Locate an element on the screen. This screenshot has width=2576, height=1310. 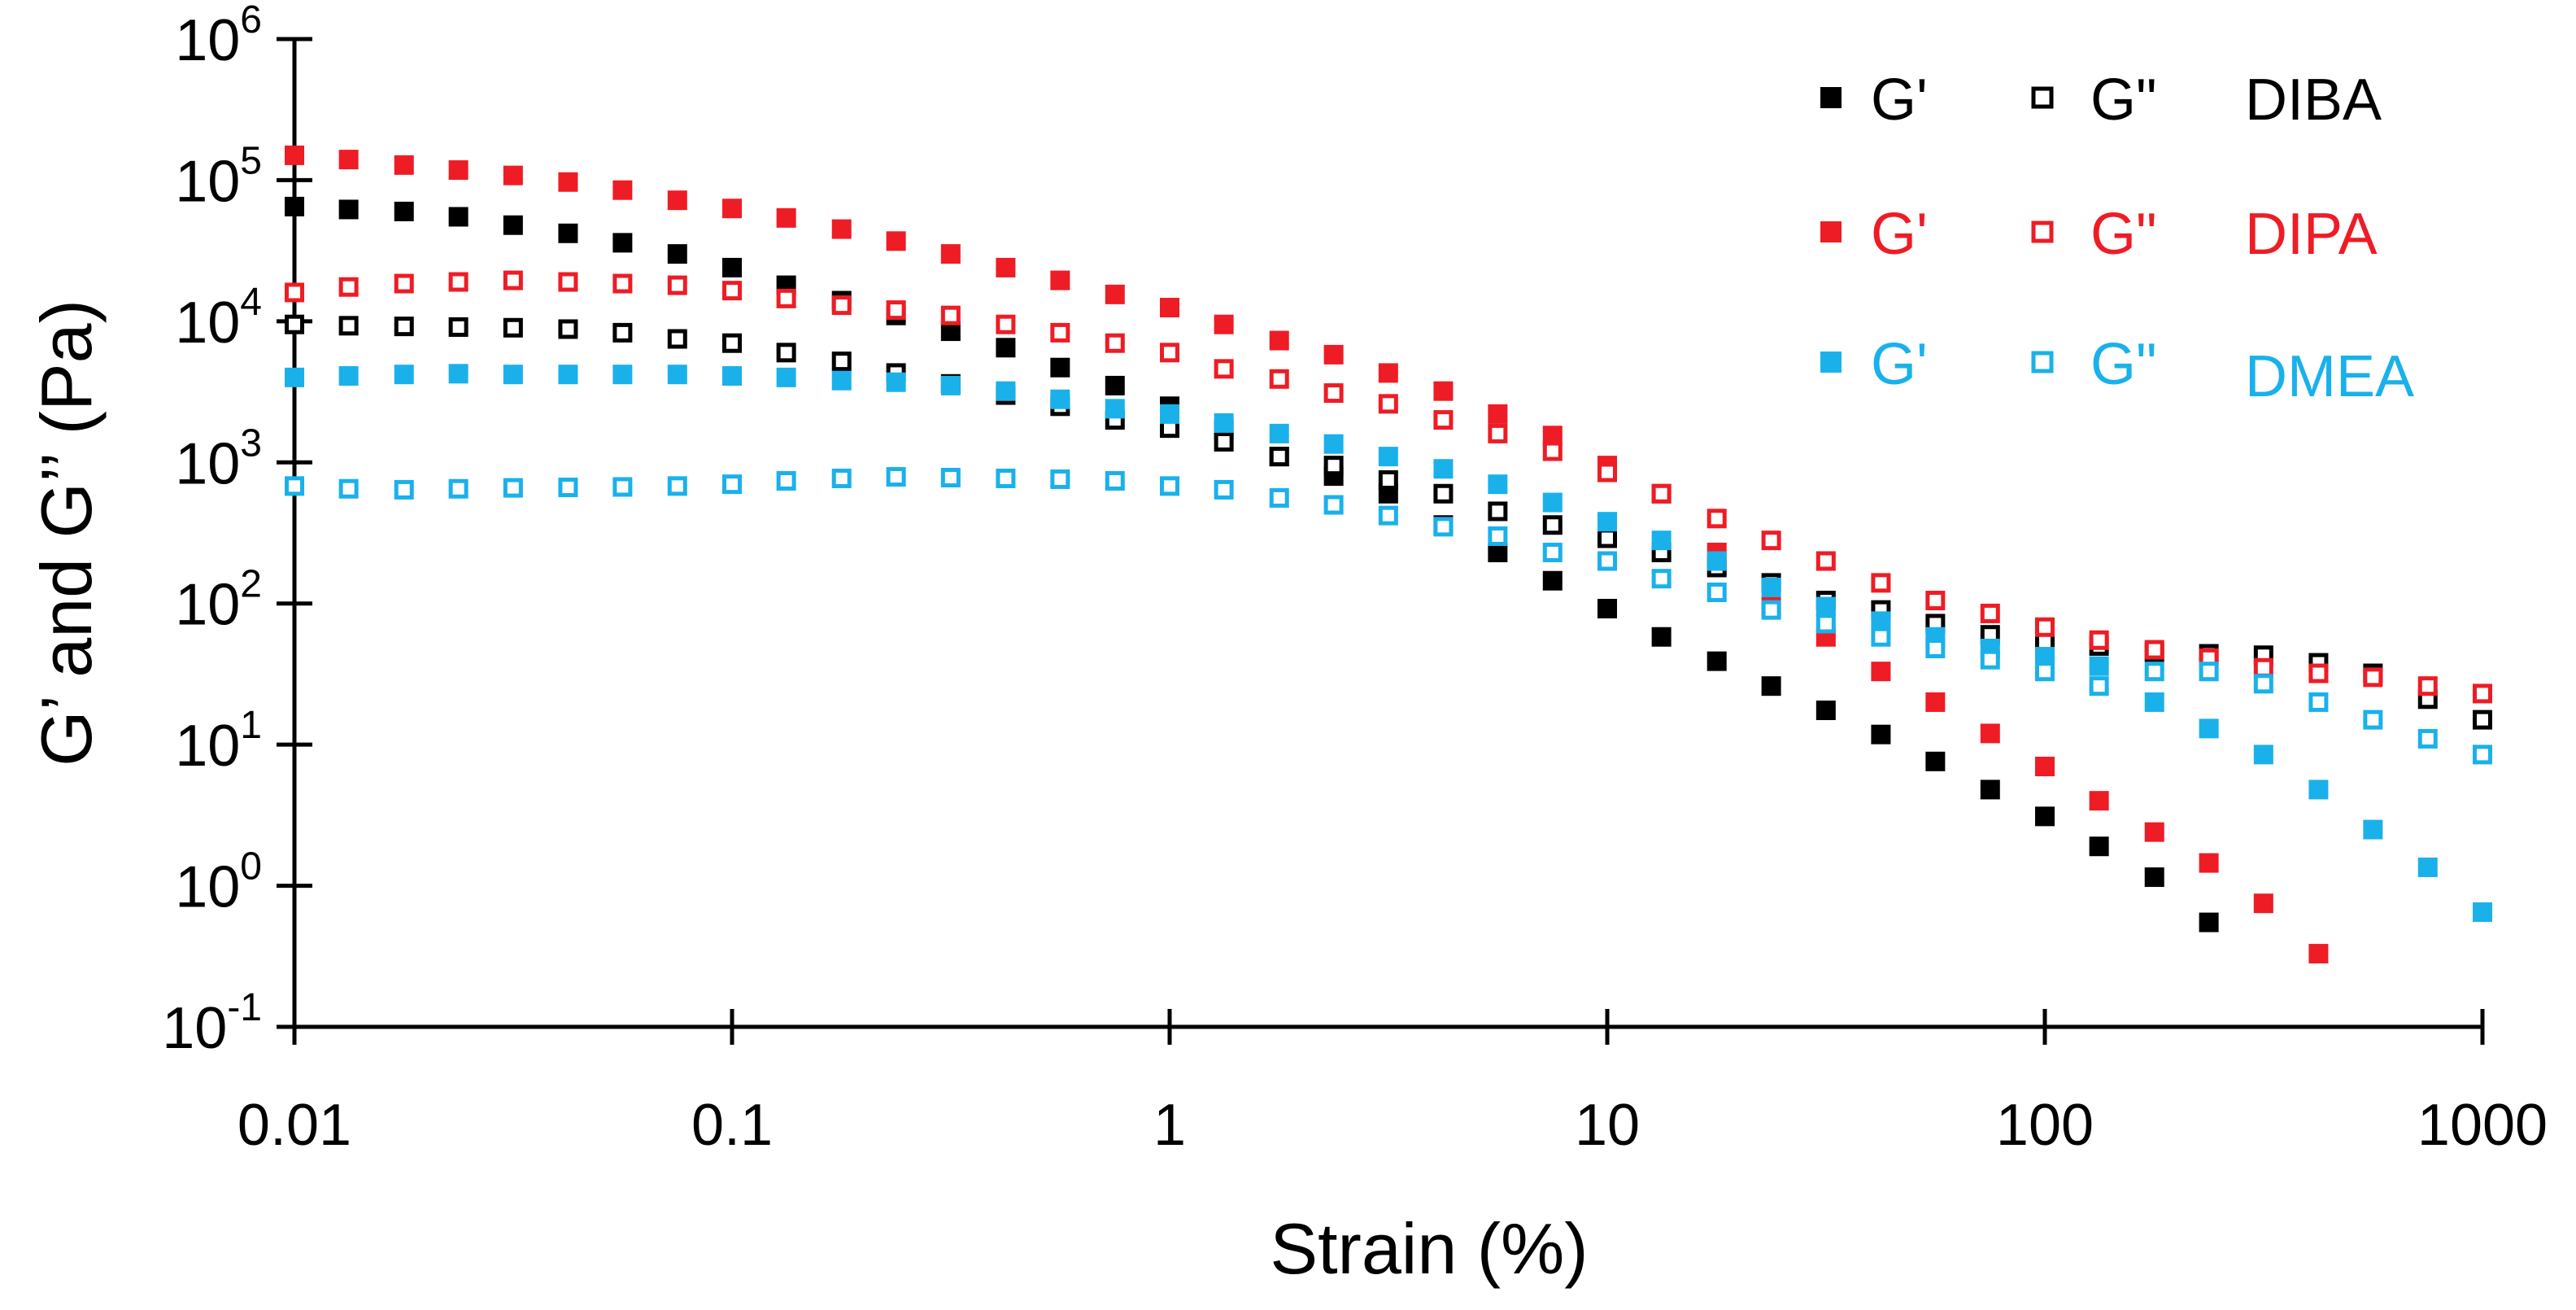
legend-row-dmea: G' G" DMEA is located at coordinates (2117, 370).